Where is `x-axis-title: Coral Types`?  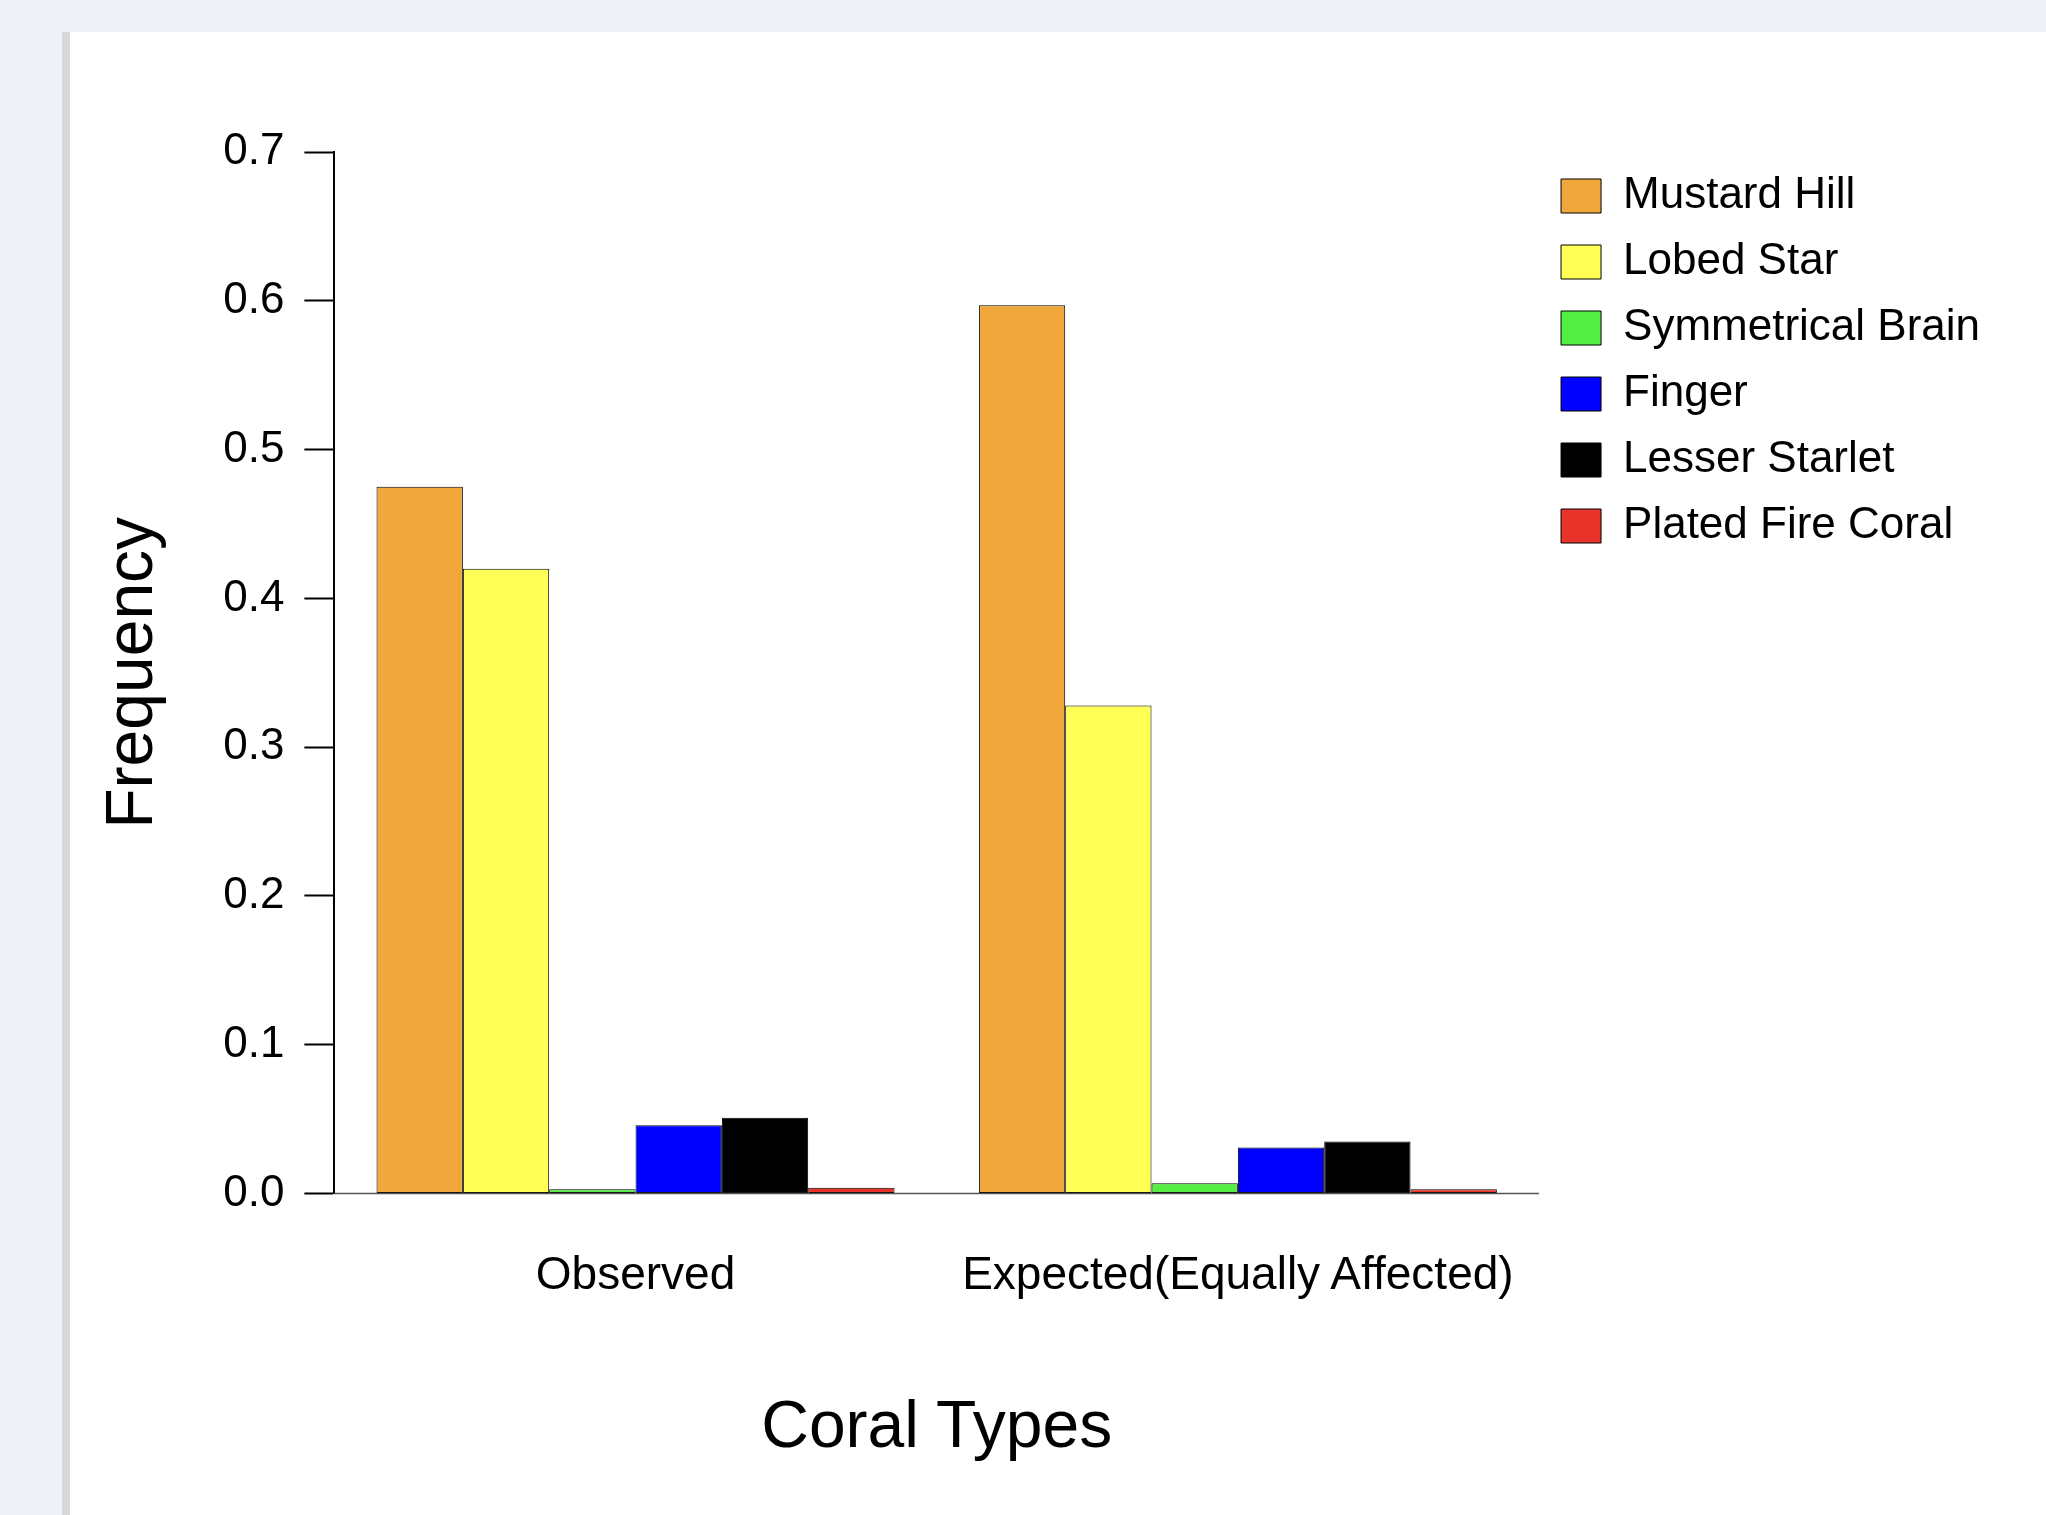
x-axis-title: Coral Types is located at coordinates (937, 1423).